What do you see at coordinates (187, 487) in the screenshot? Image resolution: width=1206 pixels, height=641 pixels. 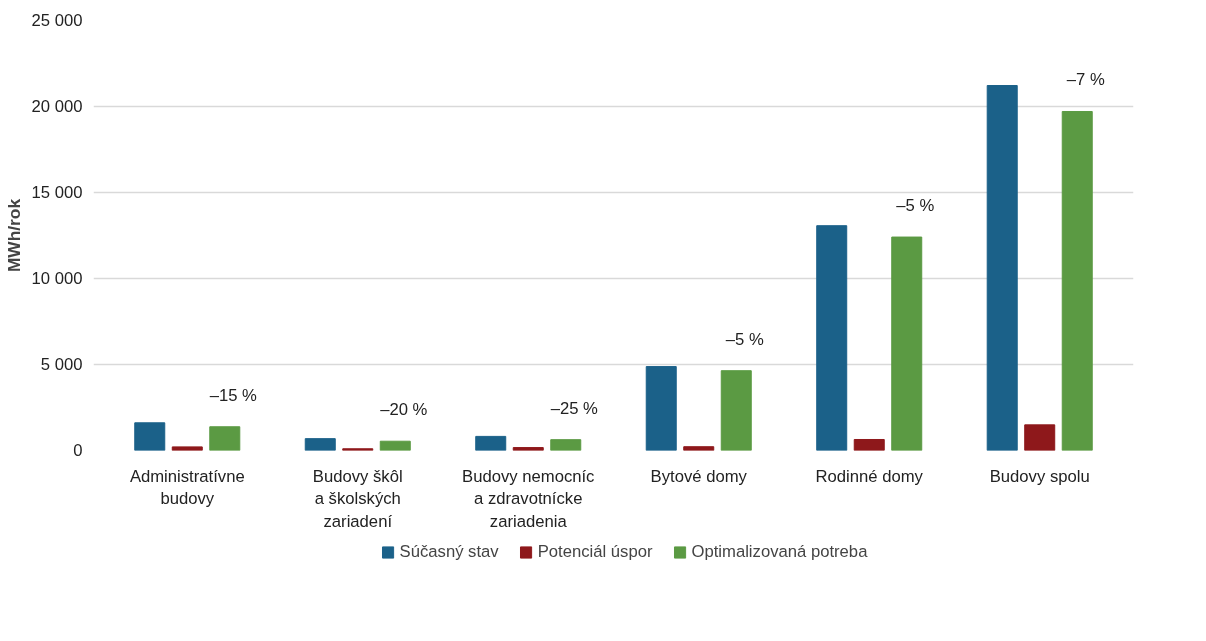 I see `x-tick-label: Administratívne budovy` at bounding box center [187, 487].